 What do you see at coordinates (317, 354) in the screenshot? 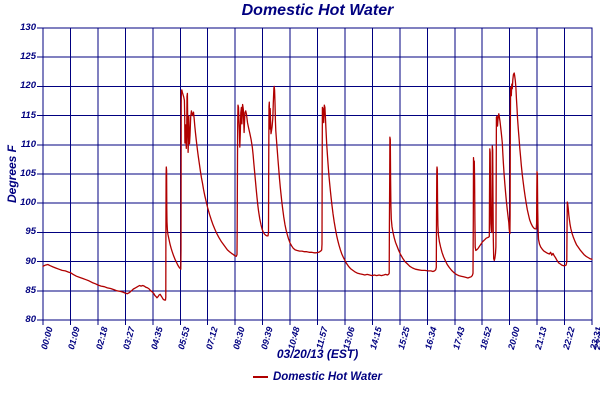
I see `x-axis-title: 03/20/13 (EST)` at bounding box center [317, 354].